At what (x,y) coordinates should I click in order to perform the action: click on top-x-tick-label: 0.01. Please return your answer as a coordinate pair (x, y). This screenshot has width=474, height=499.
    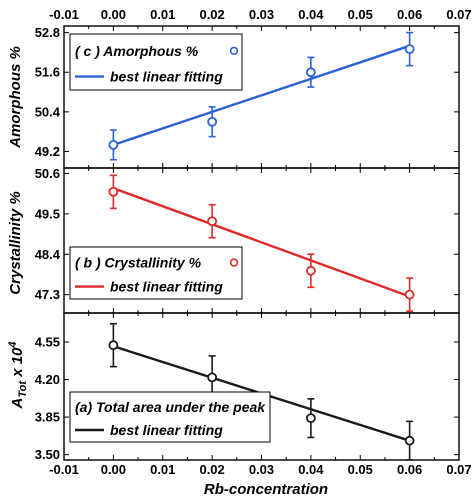
    Looking at the image, I should click on (162, 14).